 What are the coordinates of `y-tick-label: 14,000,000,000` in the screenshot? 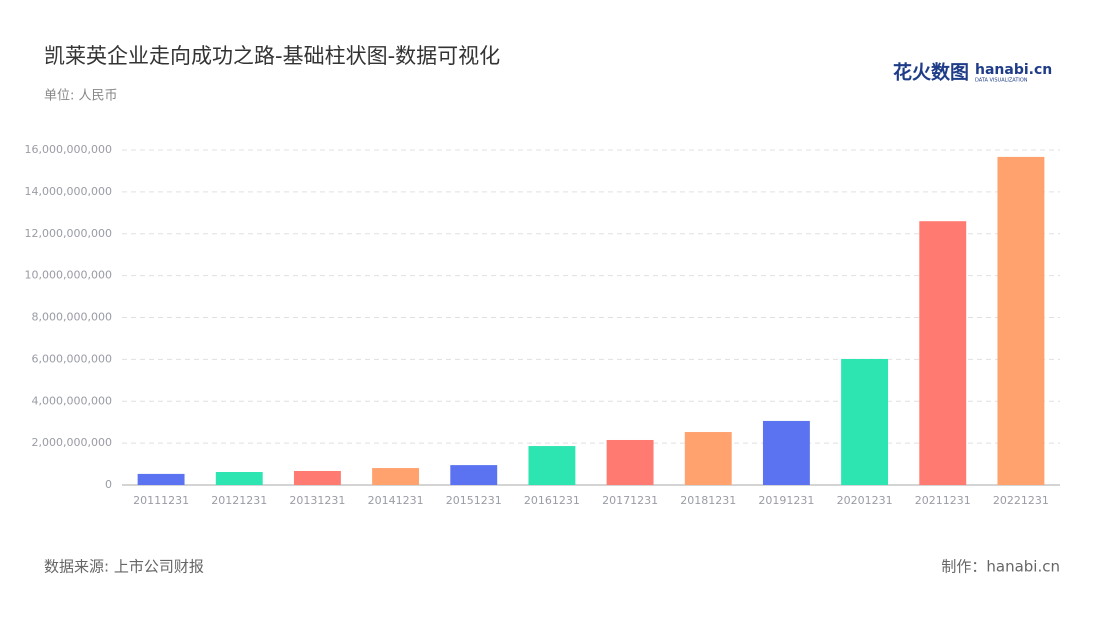 It's located at (68, 191).